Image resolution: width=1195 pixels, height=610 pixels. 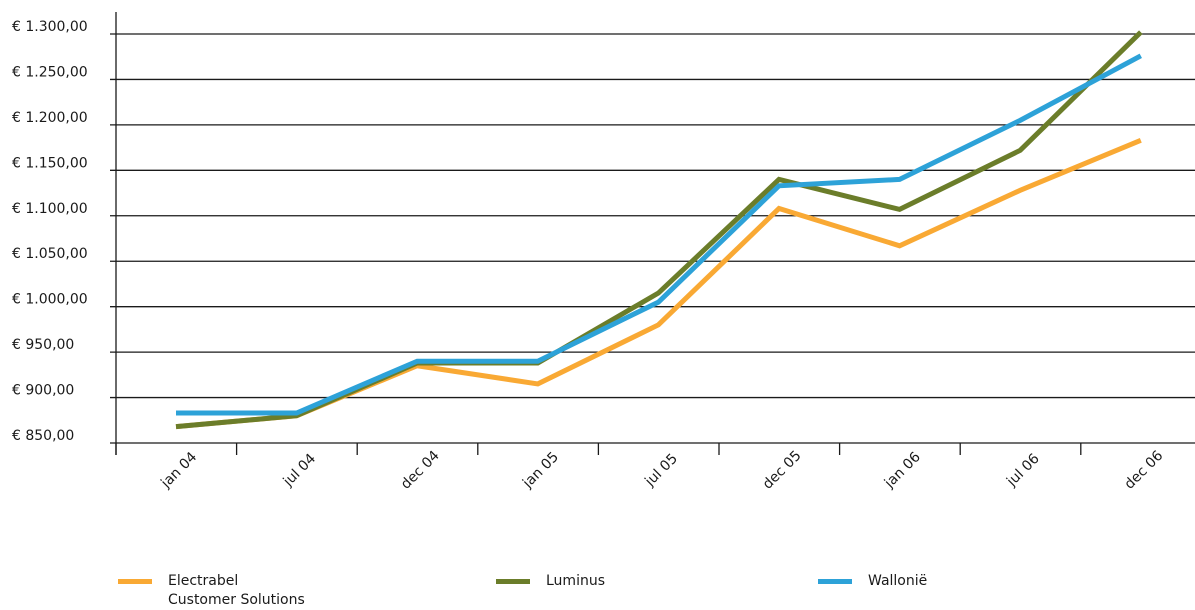 I want to click on x-tick-label: jul 05, so click(x=661, y=471).